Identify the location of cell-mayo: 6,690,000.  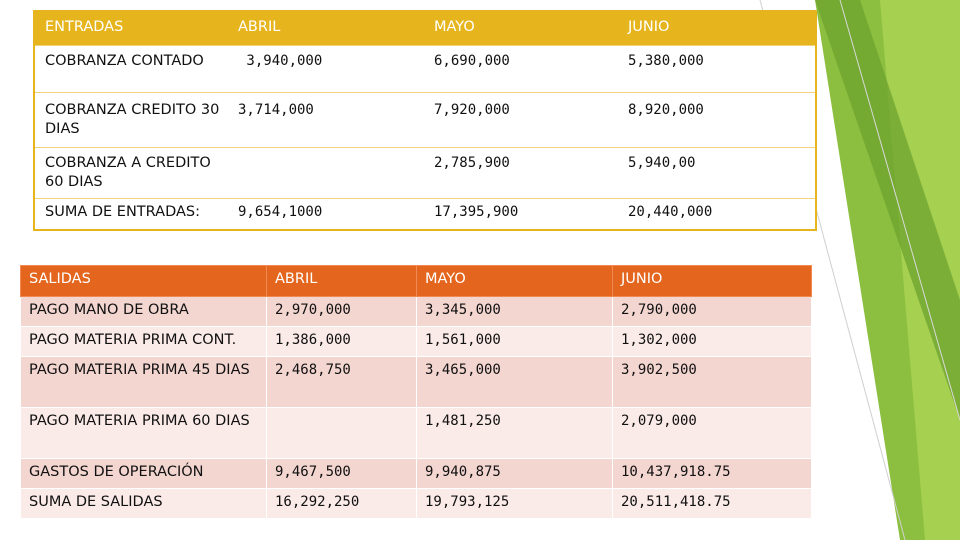
(521, 69).